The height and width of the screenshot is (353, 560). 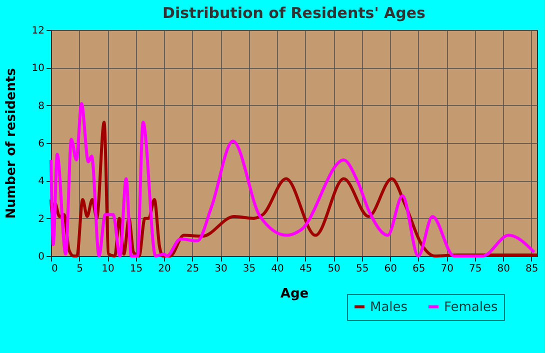 I want to click on legend-label: Females, so click(x=471, y=307).